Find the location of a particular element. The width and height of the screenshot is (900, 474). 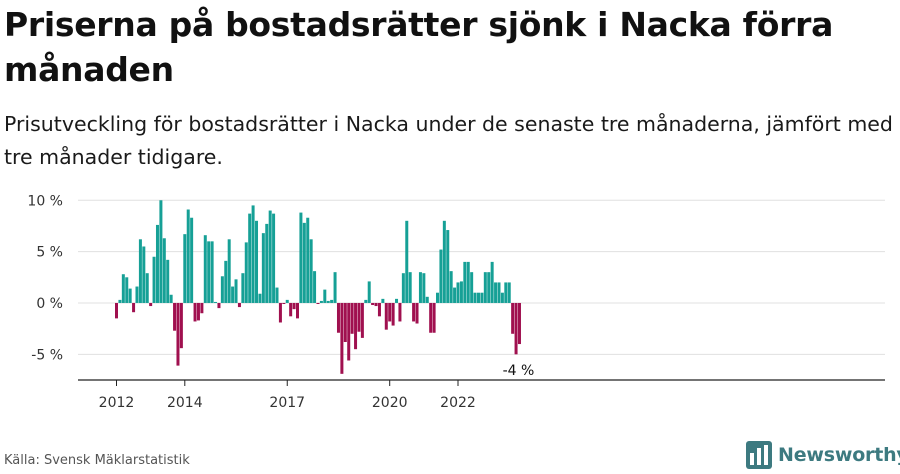

y-tick-label: -5 % is located at coordinates (47, 355).